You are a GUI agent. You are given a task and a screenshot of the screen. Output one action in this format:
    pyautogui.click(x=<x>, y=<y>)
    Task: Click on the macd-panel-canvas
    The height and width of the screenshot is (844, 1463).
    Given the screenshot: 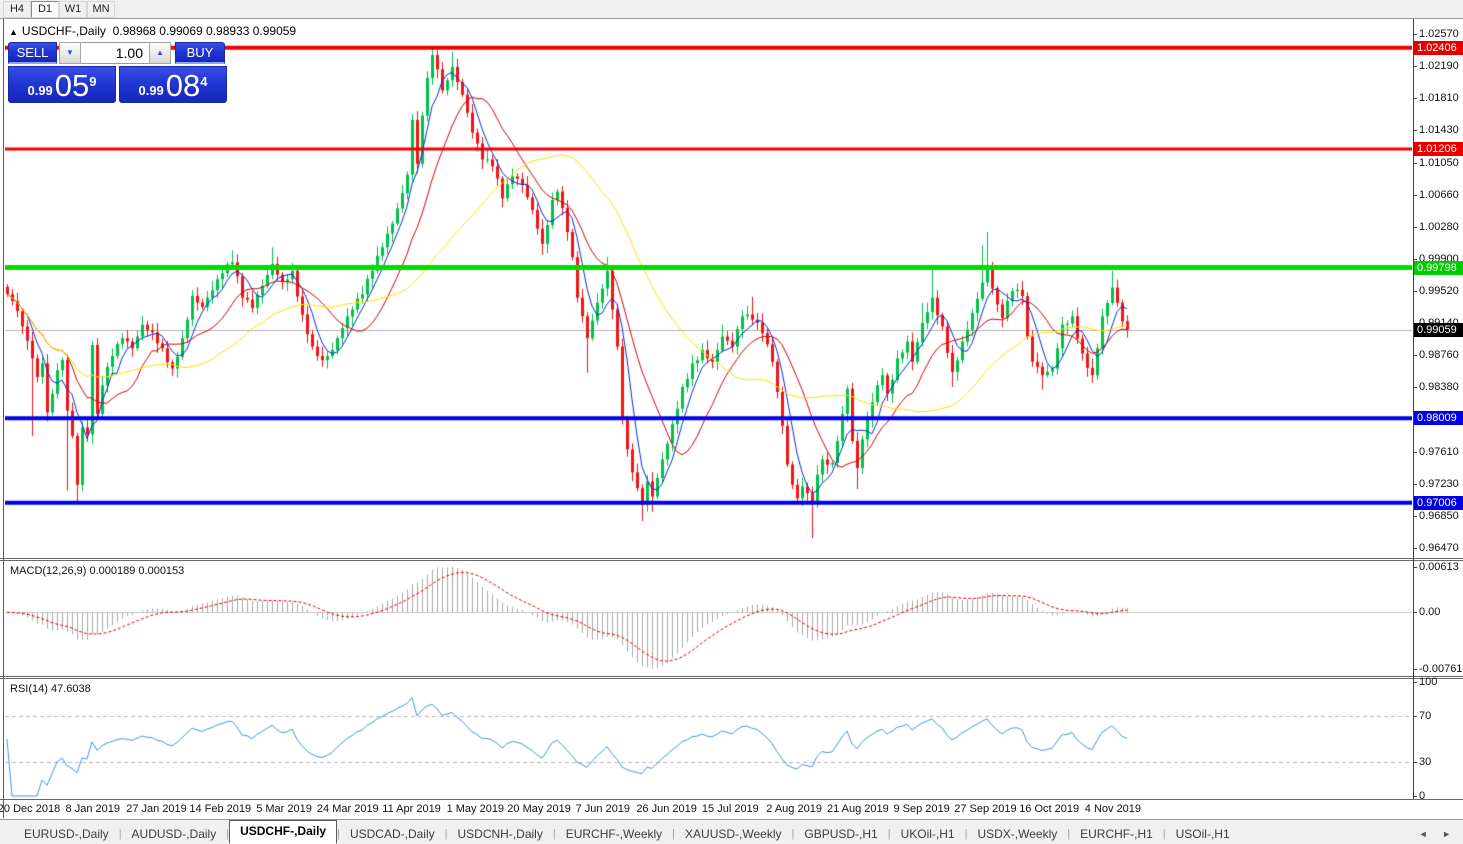 What is the action you would take?
    pyautogui.click(x=708, y=618)
    